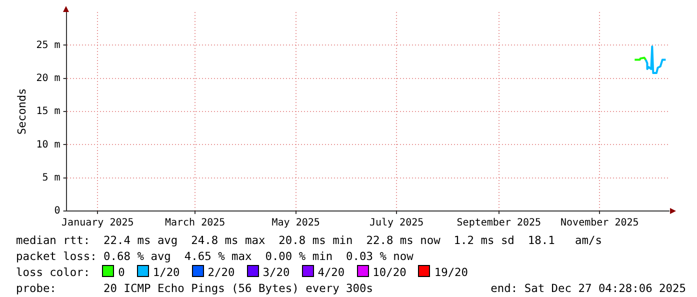 Image resolution: width=697 pixels, height=297 pixels. Describe the element at coordinates (48, 112) in the screenshot. I see `y-tick-label: 15 m` at that location.